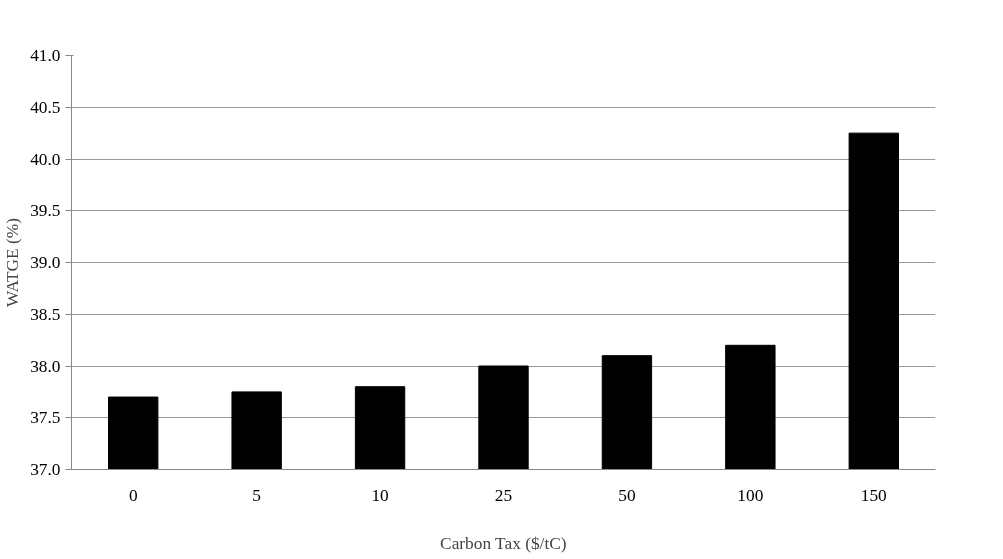  What do you see at coordinates (873, 495) in the screenshot?
I see `x-tick-label: 150` at bounding box center [873, 495].